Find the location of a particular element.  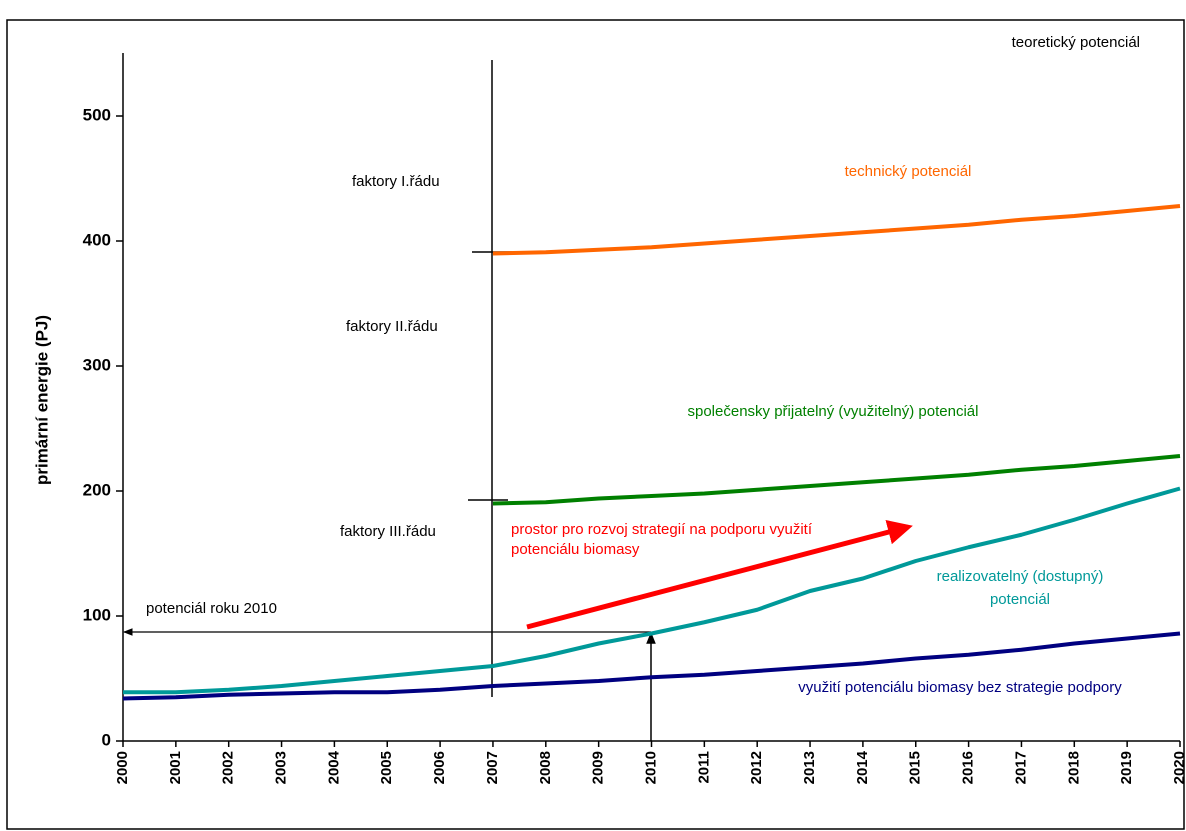

x-tick-label: 2009 is located at coordinates (598, 767).